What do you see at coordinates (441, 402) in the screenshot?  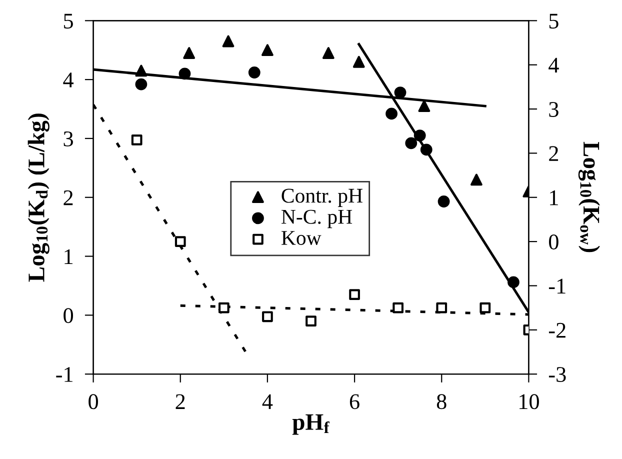 I see `x-tick-label: 8` at bounding box center [441, 402].